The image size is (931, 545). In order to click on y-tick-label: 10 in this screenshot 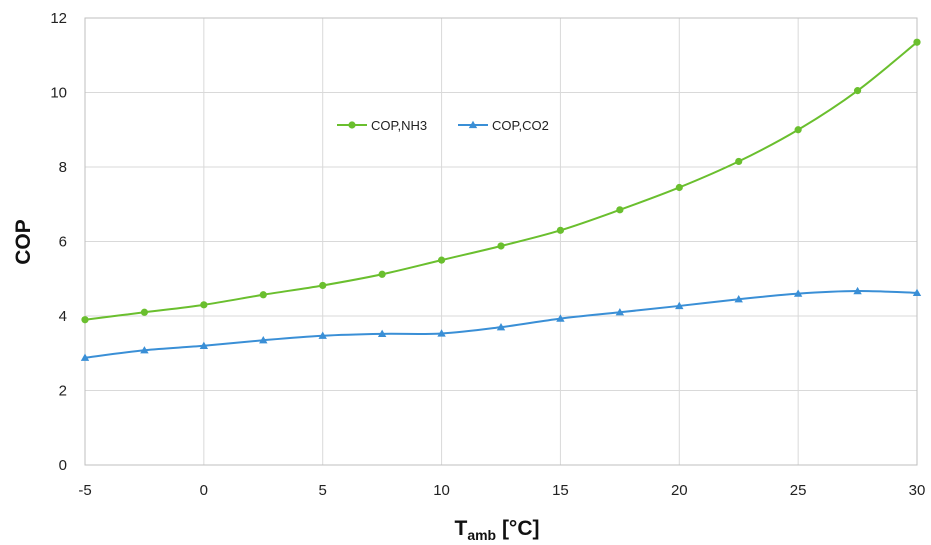, I will do `click(58, 93)`.